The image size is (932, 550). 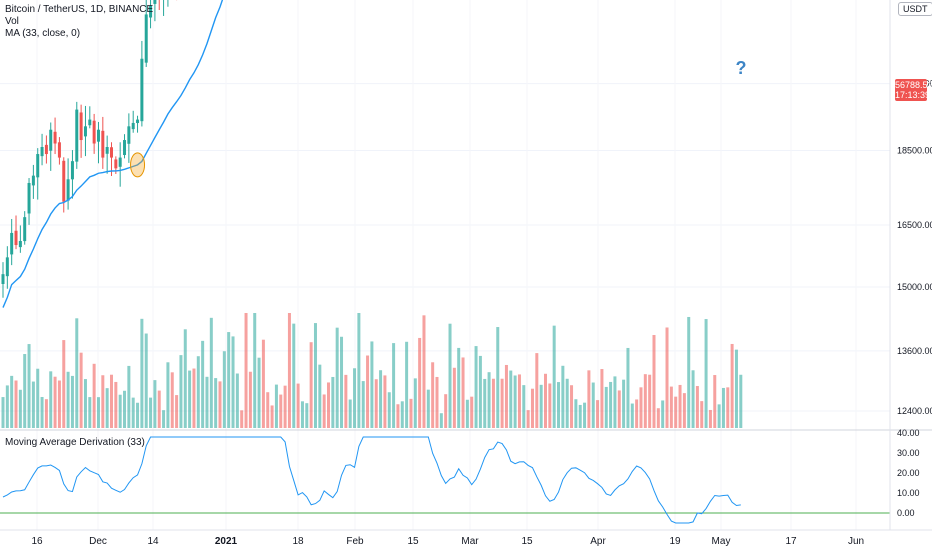 I want to click on derivation-tick-label: 20.00, so click(x=908, y=473).